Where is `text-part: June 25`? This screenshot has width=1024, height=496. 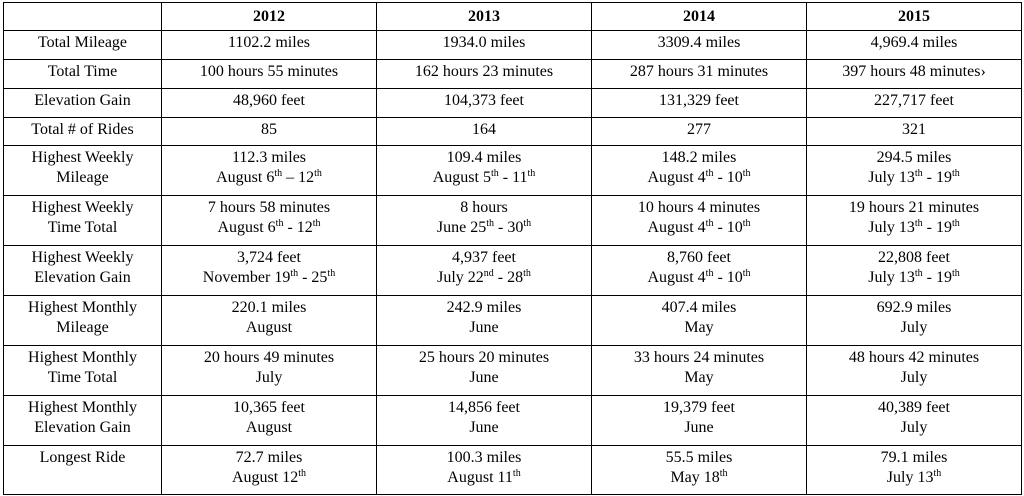
text-part: June 25 is located at coordinates (461, 227).